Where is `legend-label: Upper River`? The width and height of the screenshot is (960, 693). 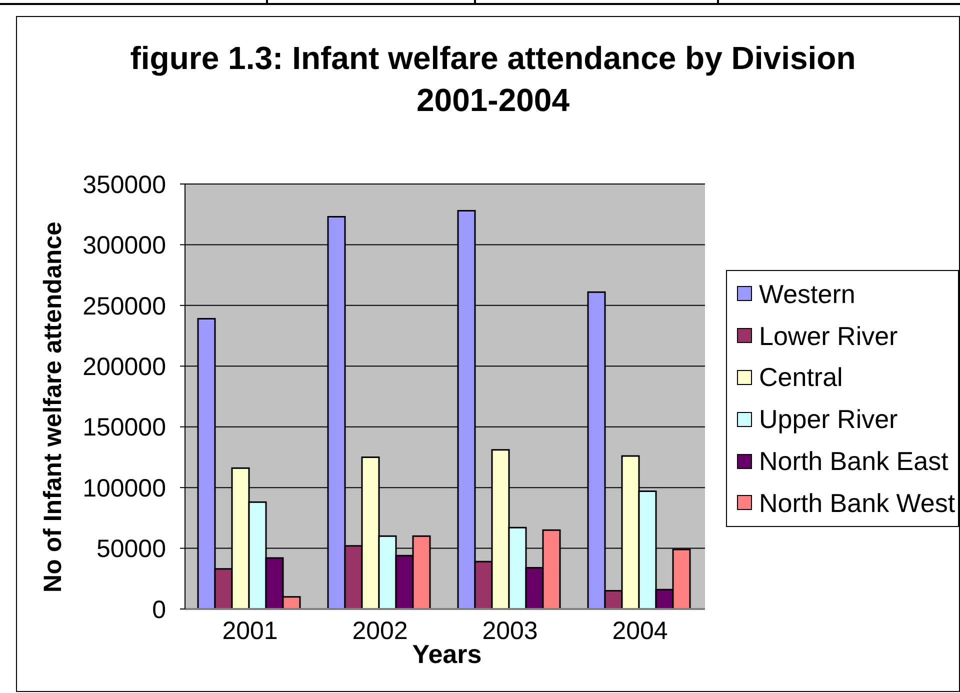 legend-label: Upper River is located at coordinates (828, 419).